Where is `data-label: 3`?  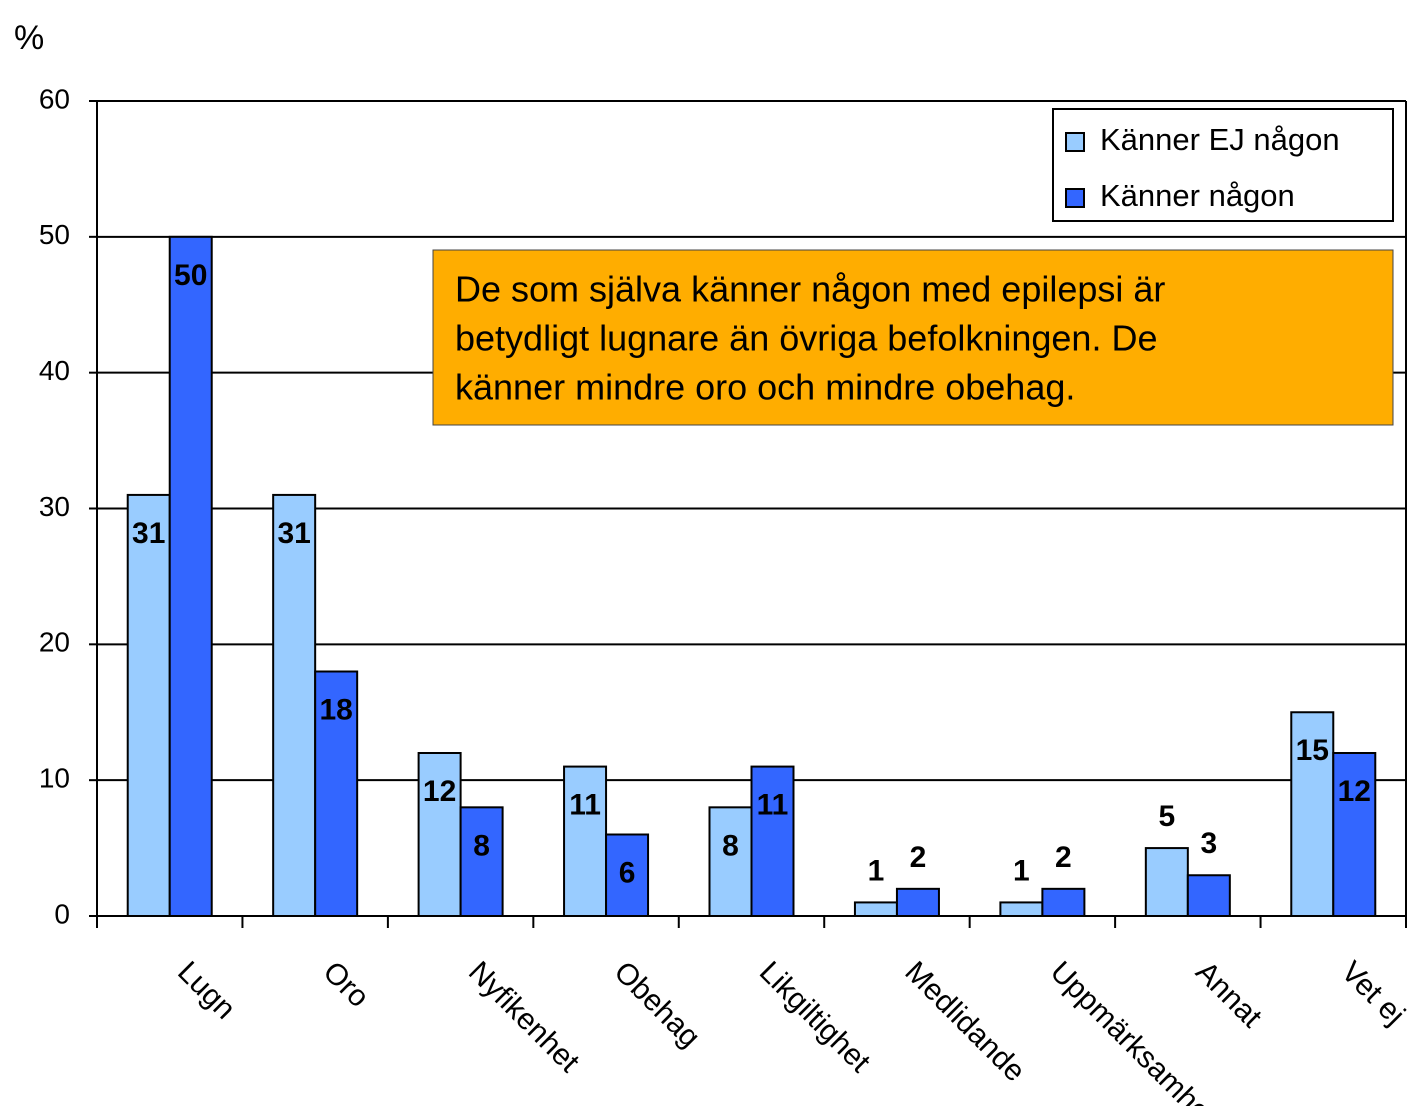
data-label: 3 is located at coordinates (1208, 843).